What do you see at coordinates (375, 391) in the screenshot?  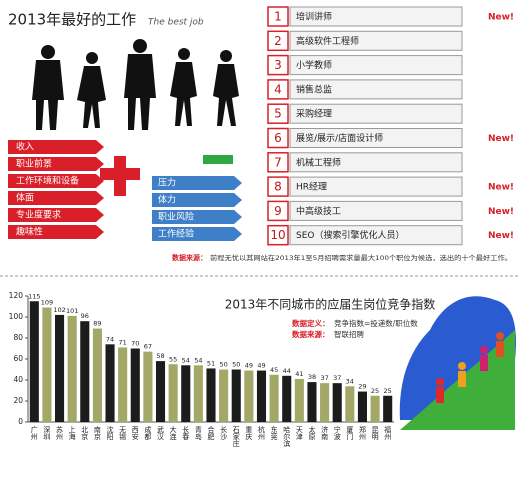 I see `value-label: 25` at bounding box center [375, 391].